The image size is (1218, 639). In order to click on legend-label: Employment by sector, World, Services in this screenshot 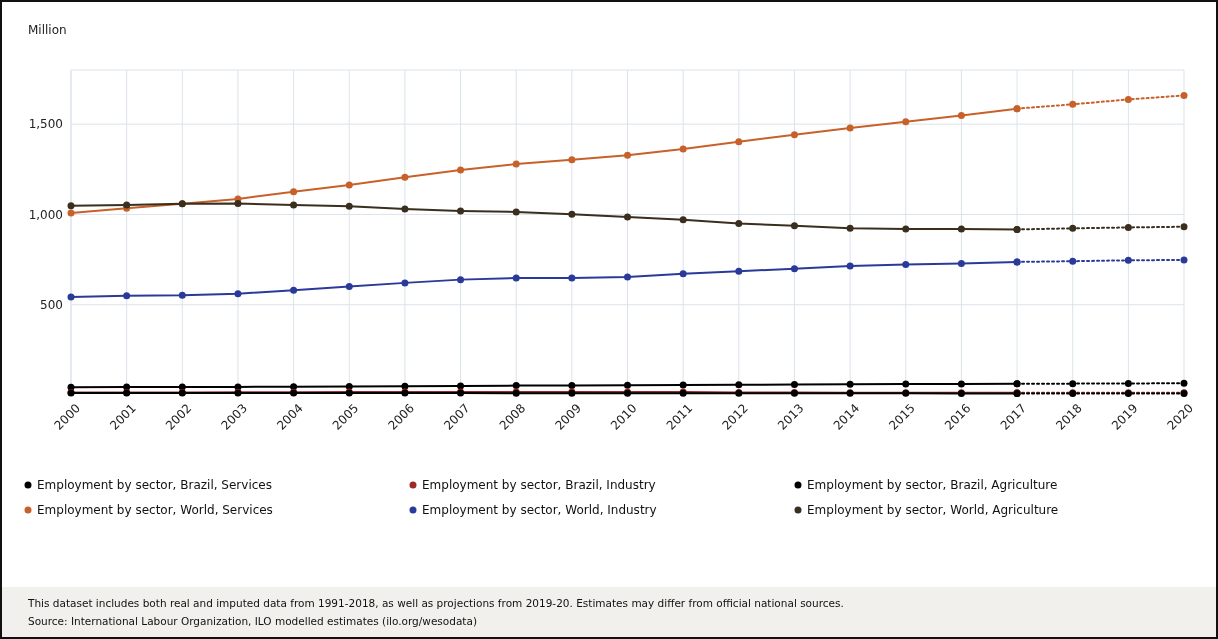, I will do `click(155, 510)`.